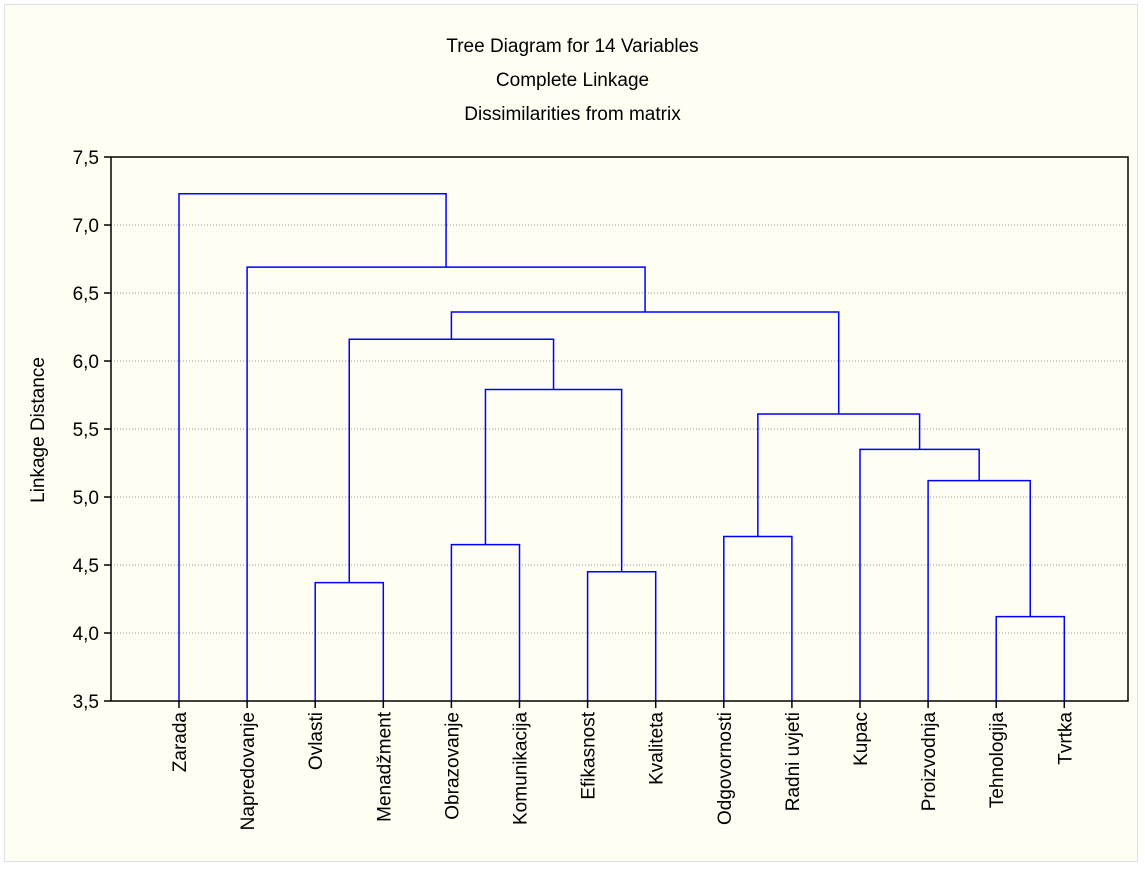 The height and width of the screenshot is (869, 1145). I want to click on y-axis-ticks: 3,5 4,0 4,5 5,0 5,5 6,0 6,5 7,0 7,5, so click(92, 430).